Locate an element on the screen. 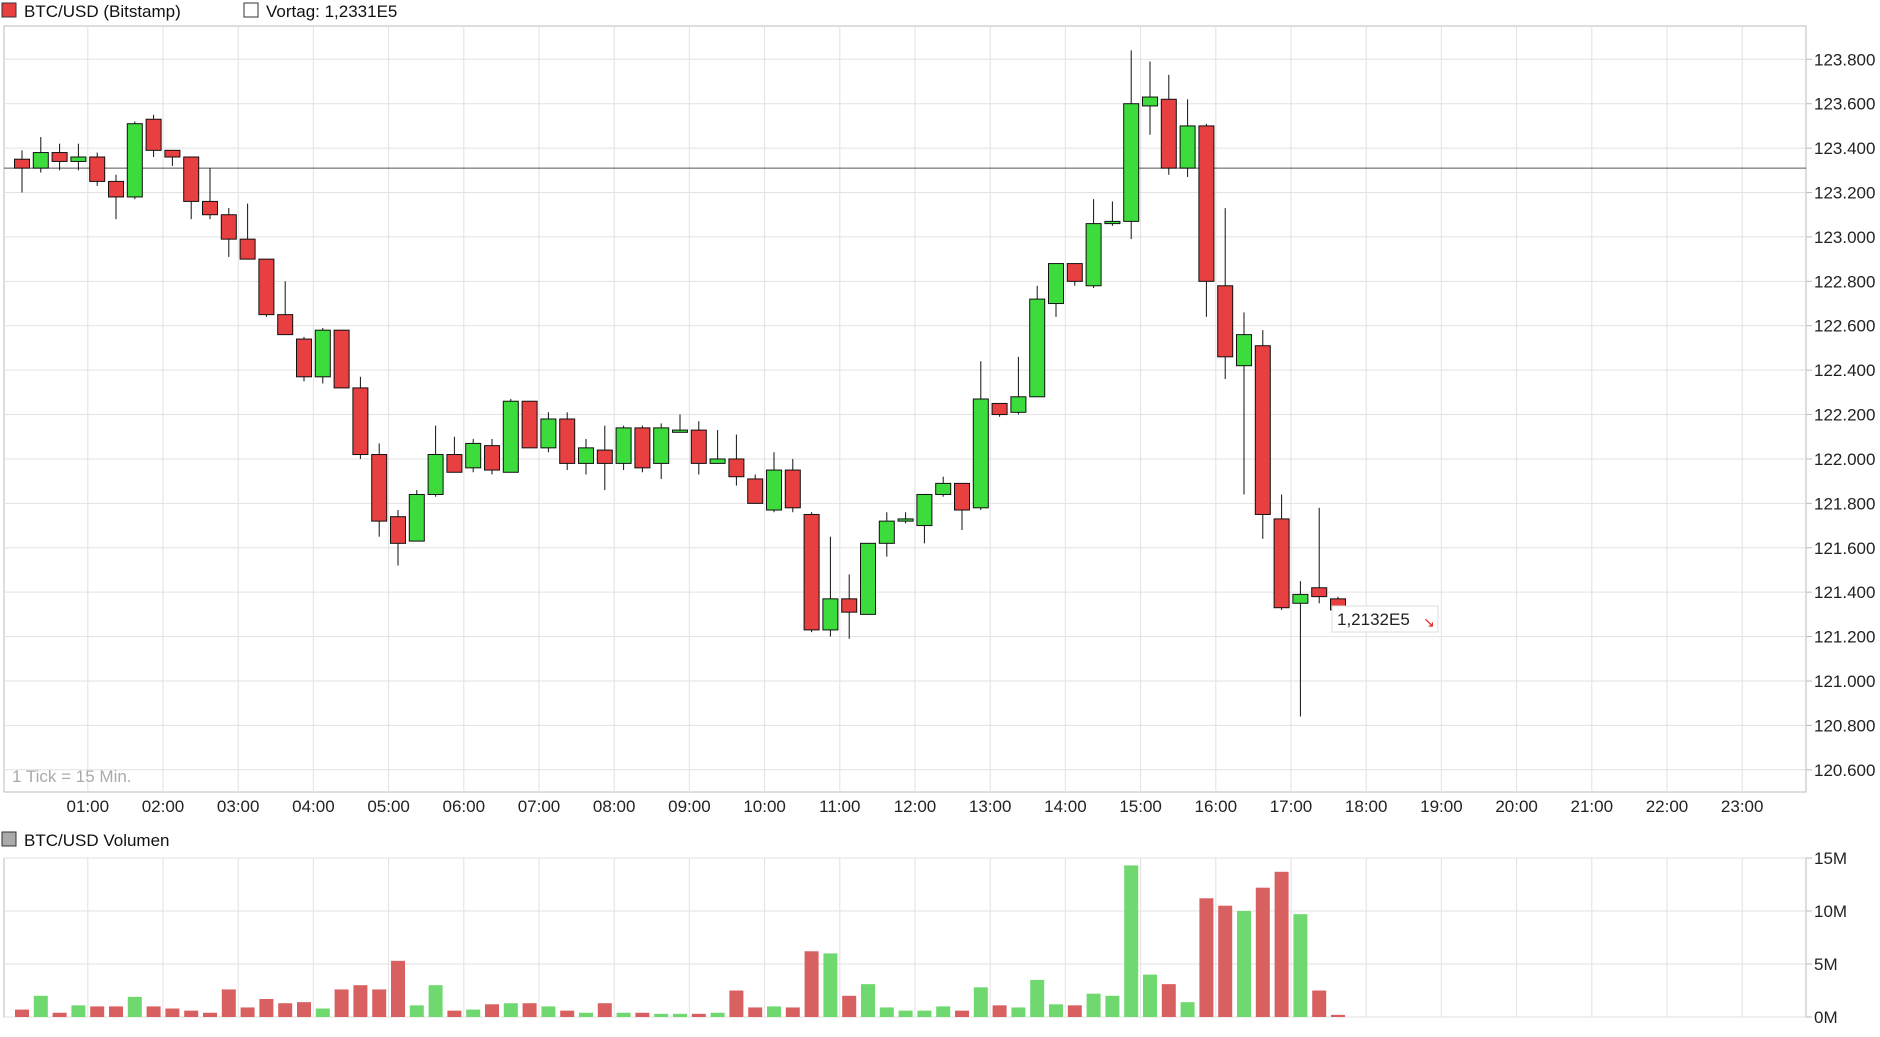 This screenshot has width=1880, height=1037. time-tick-label: 05:00 is located at coordinates (388, 806).